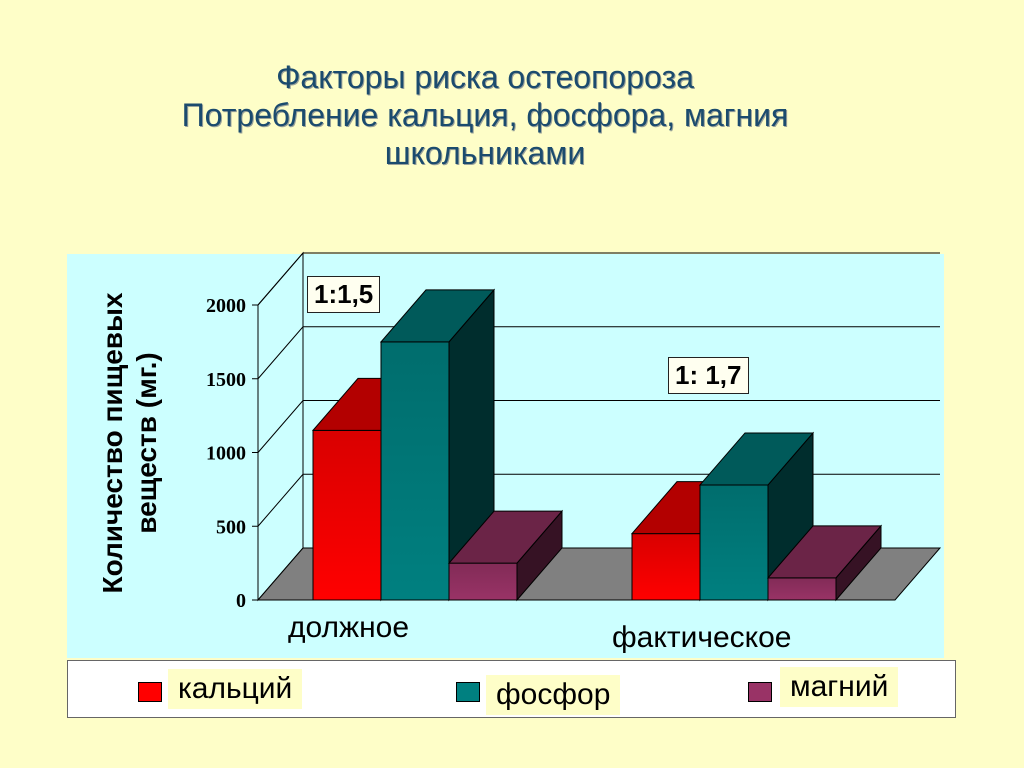 Image resolution: width=1024 pixels, height=768 pixels. I want to click on category-label-0: должное, so click(349, 628).